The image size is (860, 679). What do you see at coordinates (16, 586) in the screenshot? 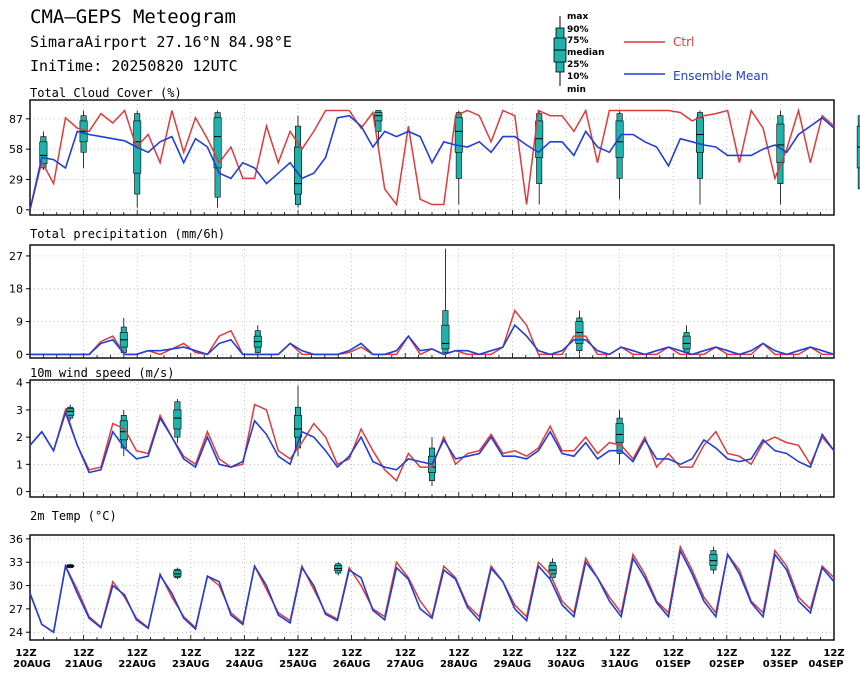
I see `y-tick-label: 30` at bounding box center [16, 586].